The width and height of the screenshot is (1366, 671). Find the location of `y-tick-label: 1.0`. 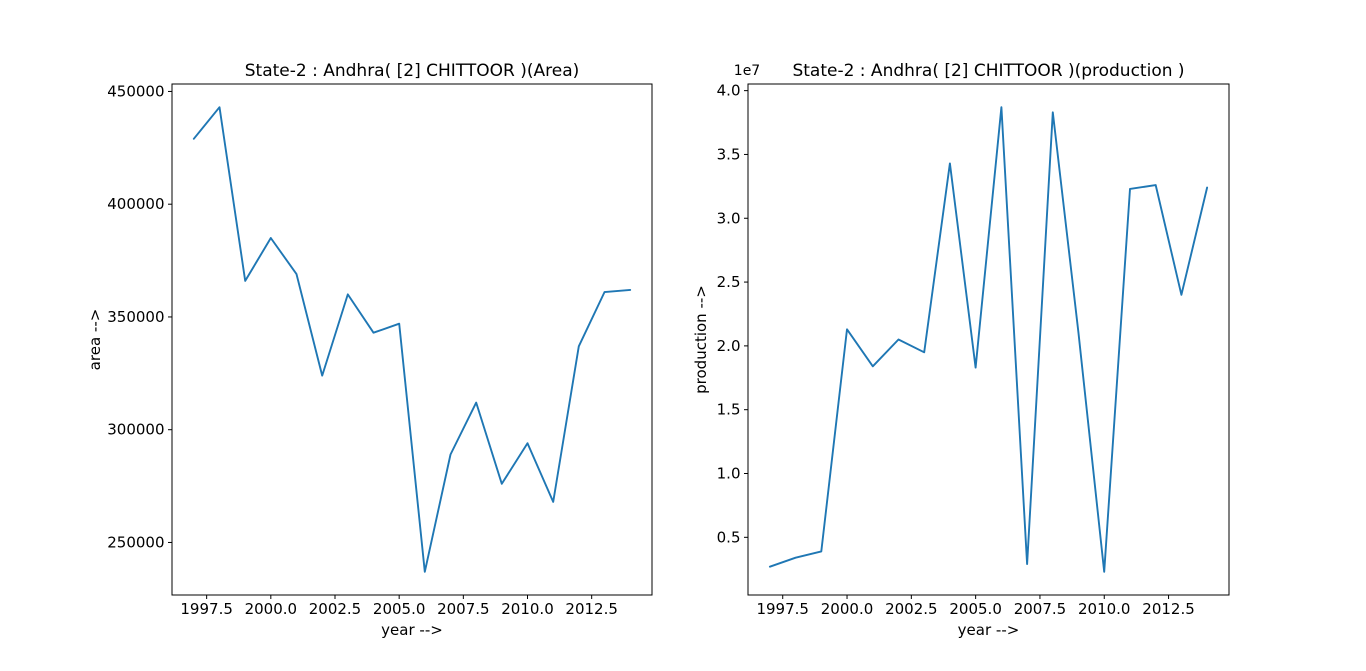

y-tick-label: 1.0 is located at coordinates (729, 474).